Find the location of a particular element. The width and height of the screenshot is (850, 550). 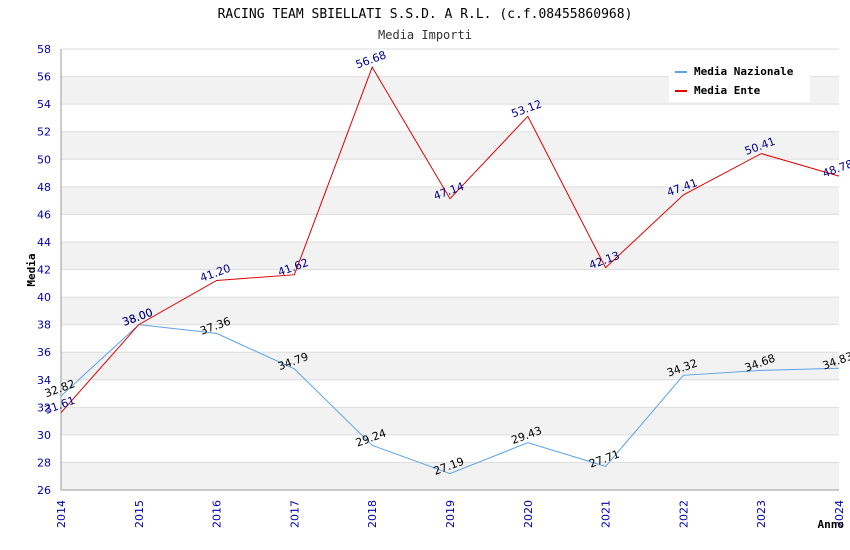

x-tick-label: 2022 is located at coordinates (683, 514).